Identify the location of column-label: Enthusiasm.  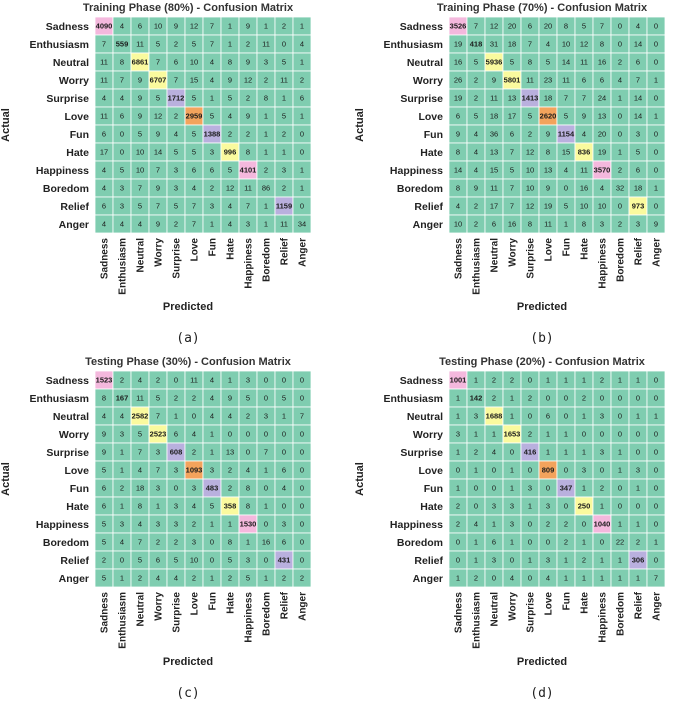
(123, 266).